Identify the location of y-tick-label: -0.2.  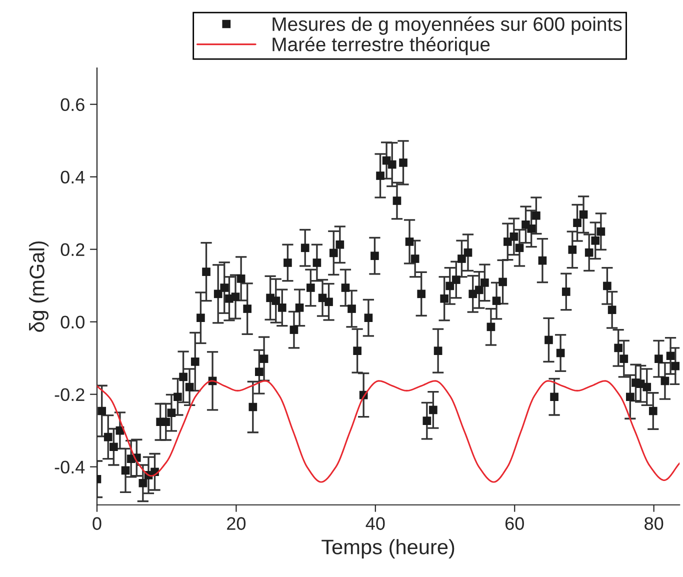
(69, 395).